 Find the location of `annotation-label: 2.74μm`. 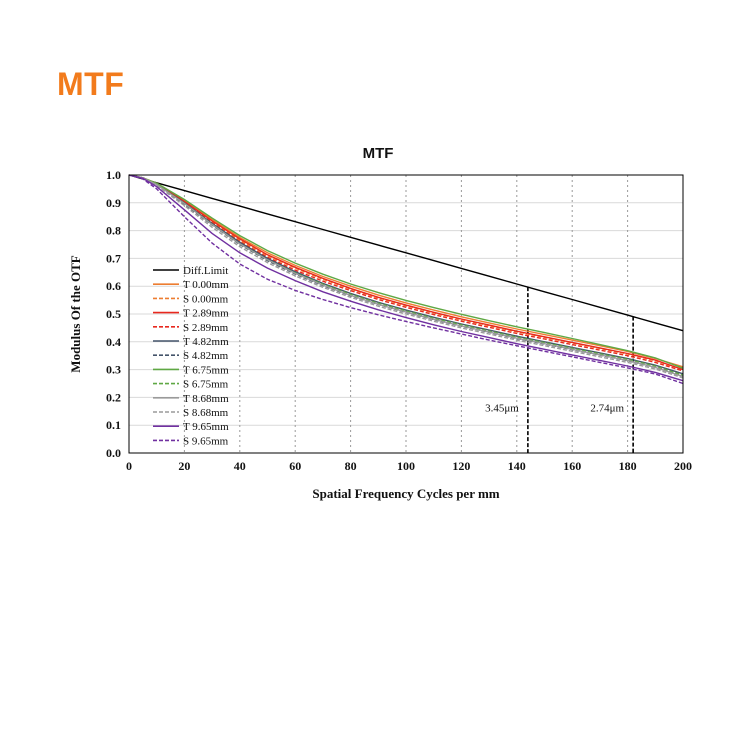

annotation-label: 2.74μm is located at coordinates (607, 408).